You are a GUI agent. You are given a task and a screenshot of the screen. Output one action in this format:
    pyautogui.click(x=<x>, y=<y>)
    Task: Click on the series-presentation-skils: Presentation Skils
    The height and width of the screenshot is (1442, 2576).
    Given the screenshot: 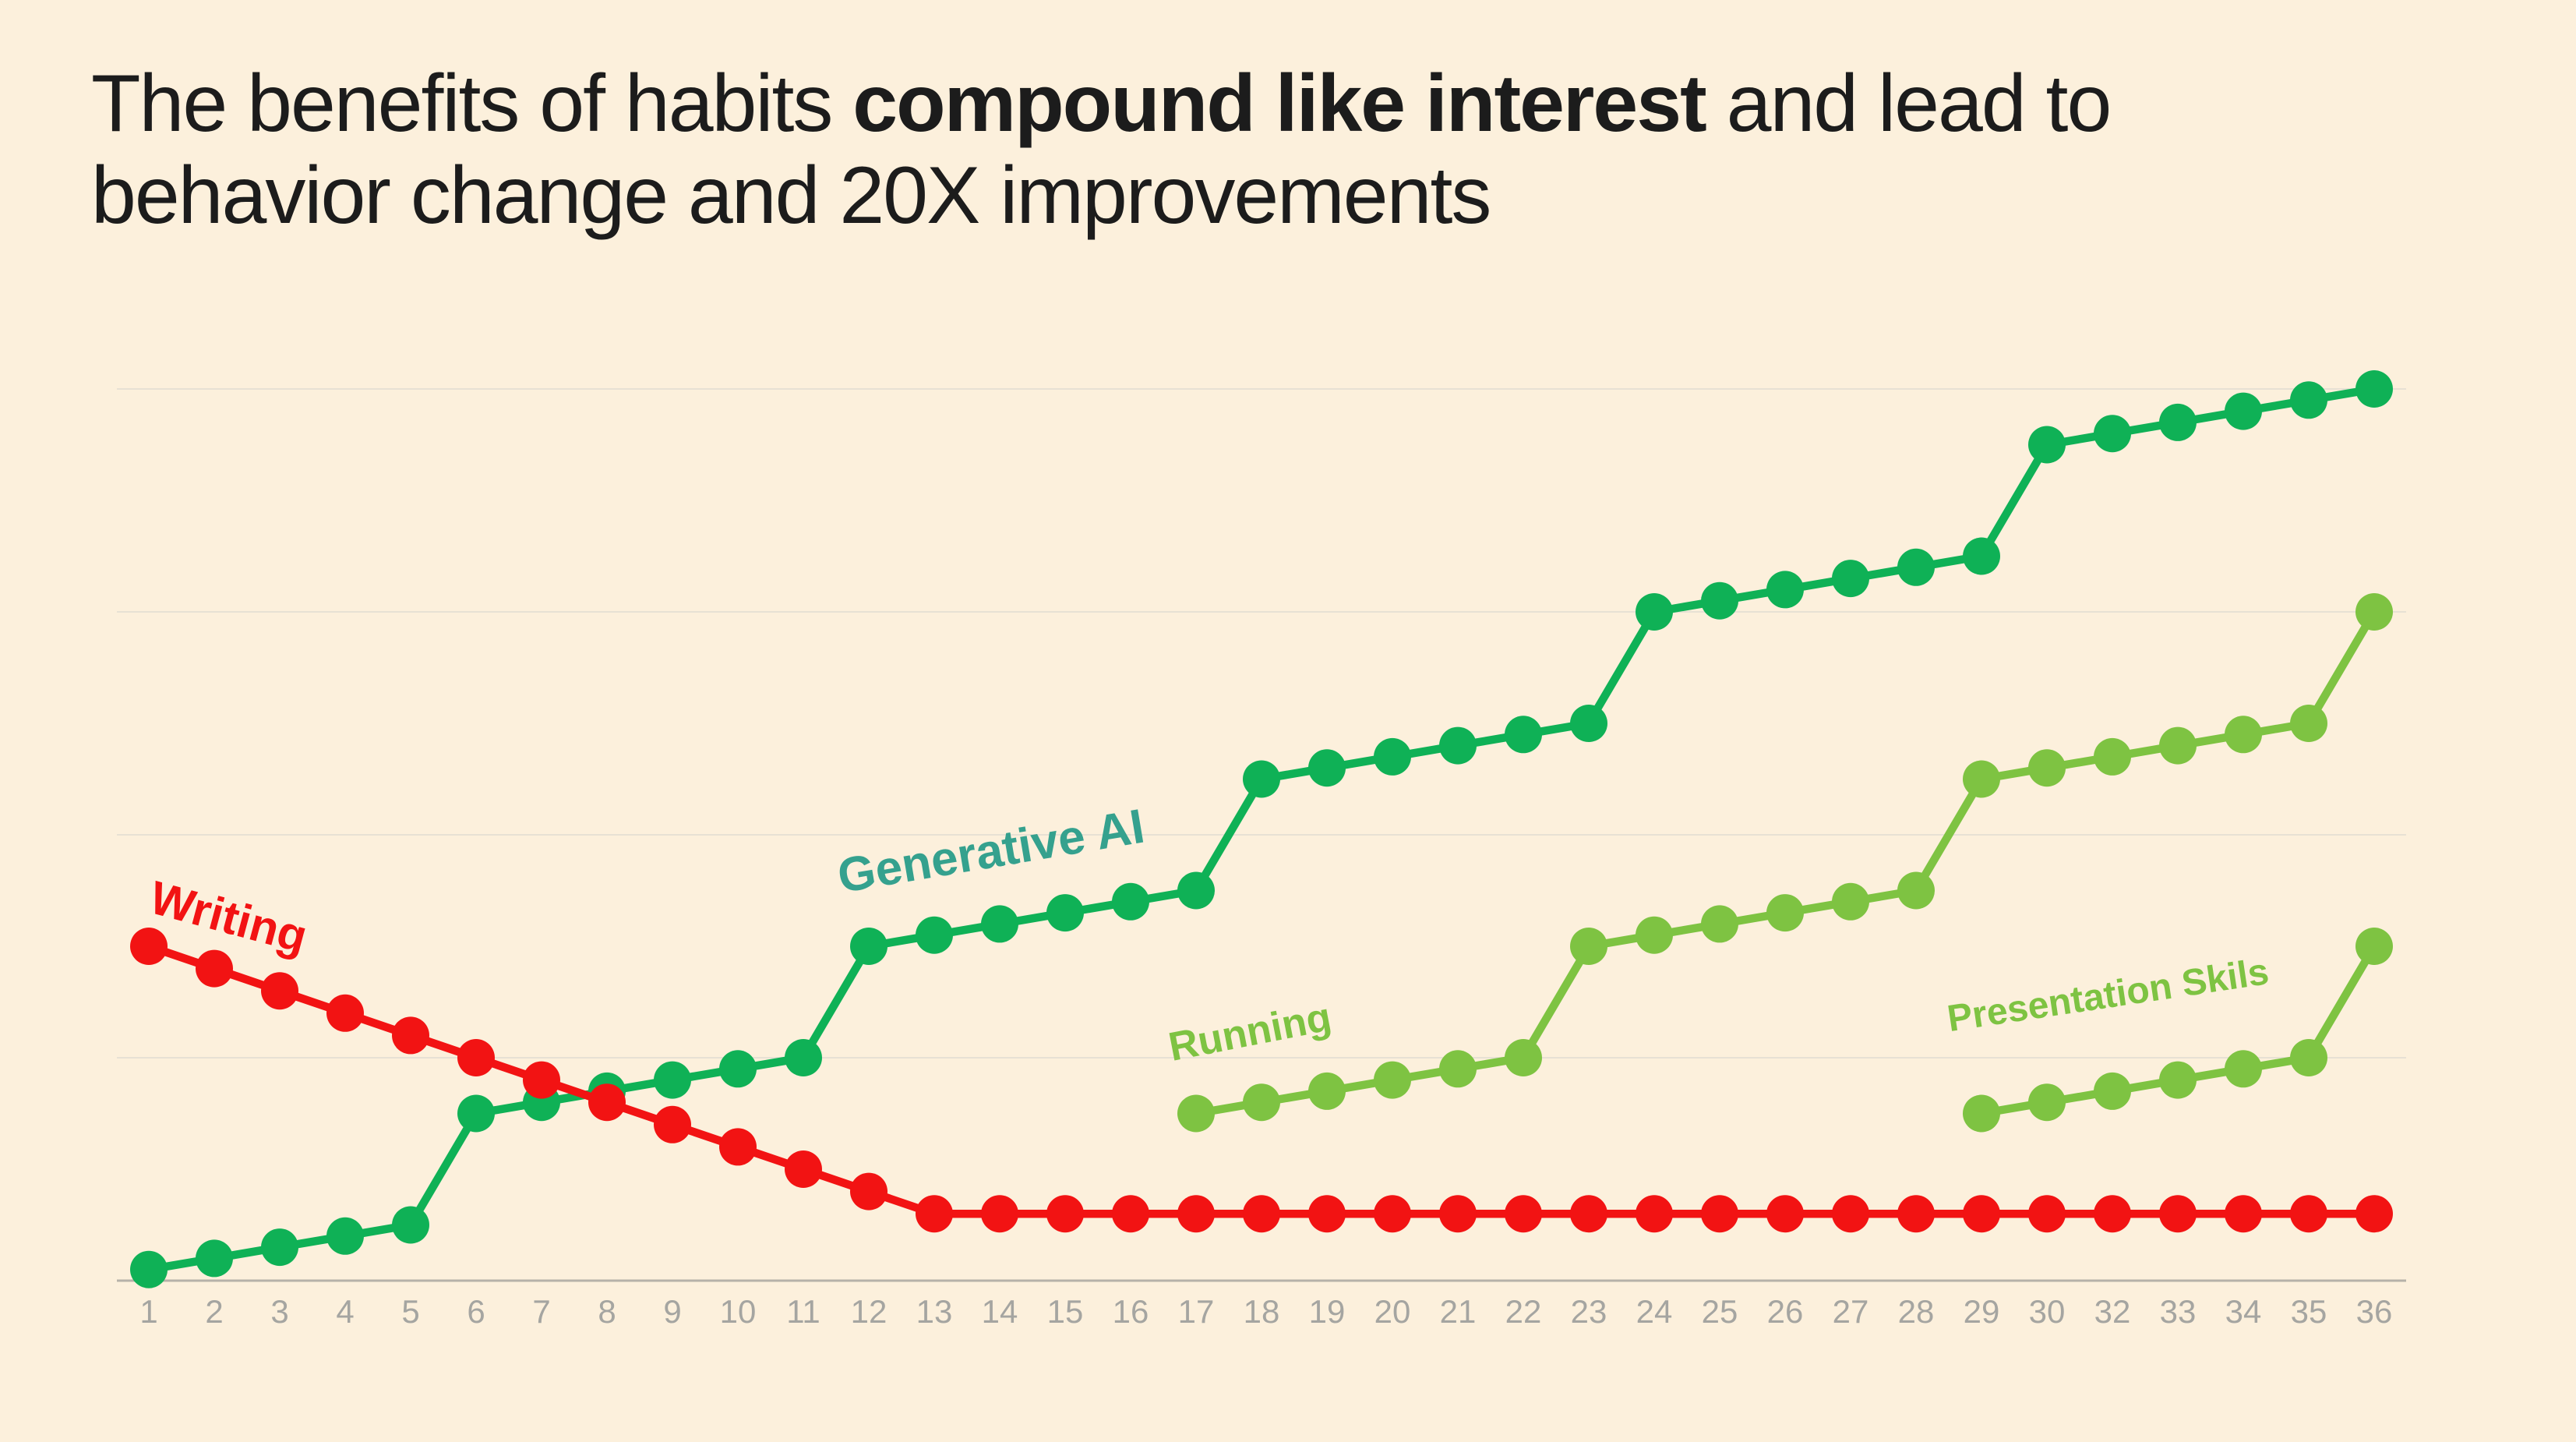 What is the action you would take?
    pyautogui.click(x=2169, y=1030)
    